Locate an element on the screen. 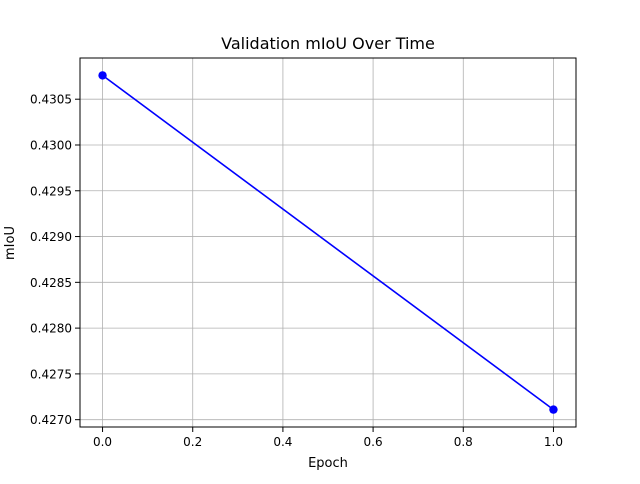  x-tick-label: 0.0 is located at coordinates (102, 442).